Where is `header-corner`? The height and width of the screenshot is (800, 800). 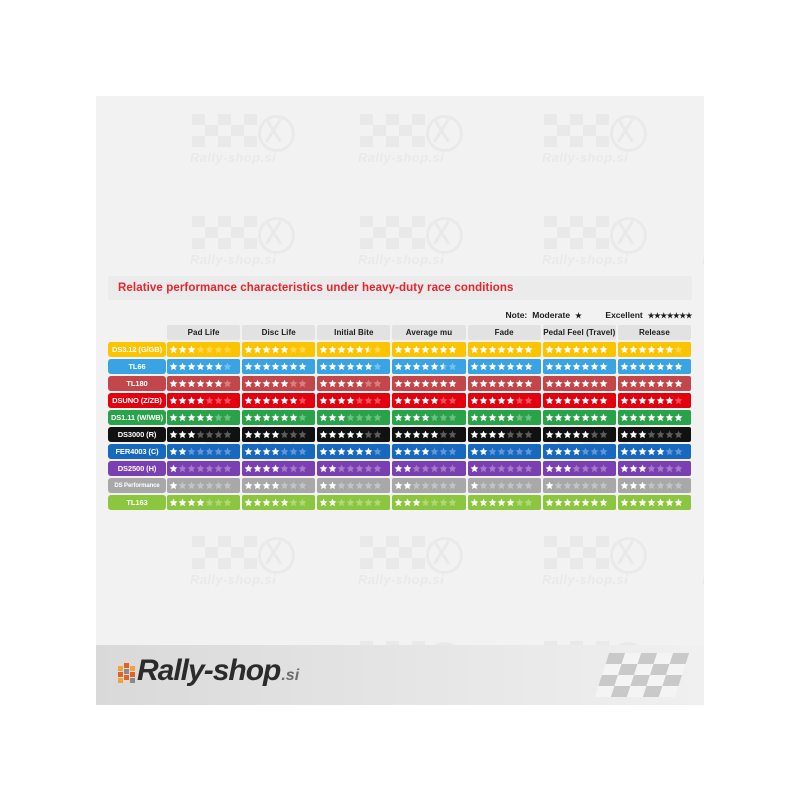 header-corner is located at coordinates (137, 332).